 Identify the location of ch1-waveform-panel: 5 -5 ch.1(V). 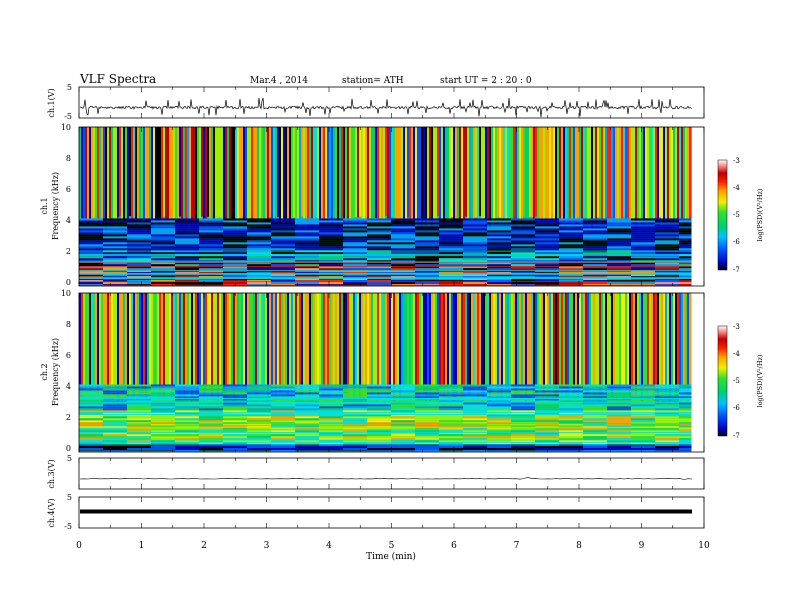
(376, 102).